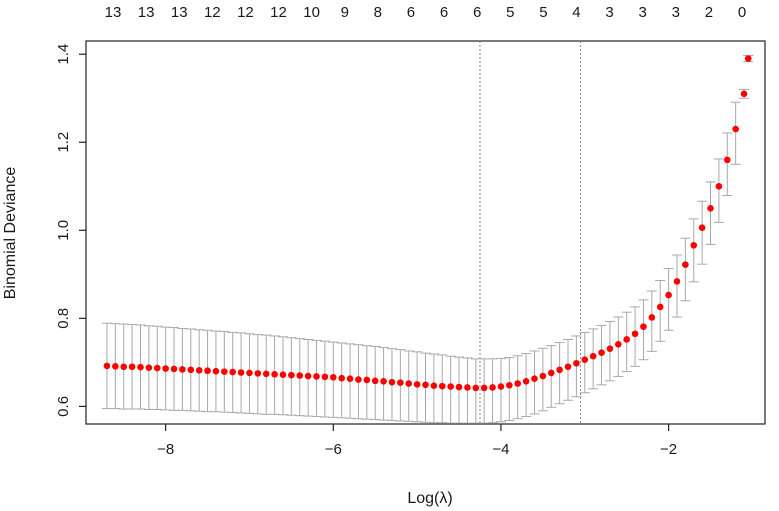 The height and width of the screenshot is (511, 779). I want to click on x-axis-title: Log(λ), so click(429, 498).